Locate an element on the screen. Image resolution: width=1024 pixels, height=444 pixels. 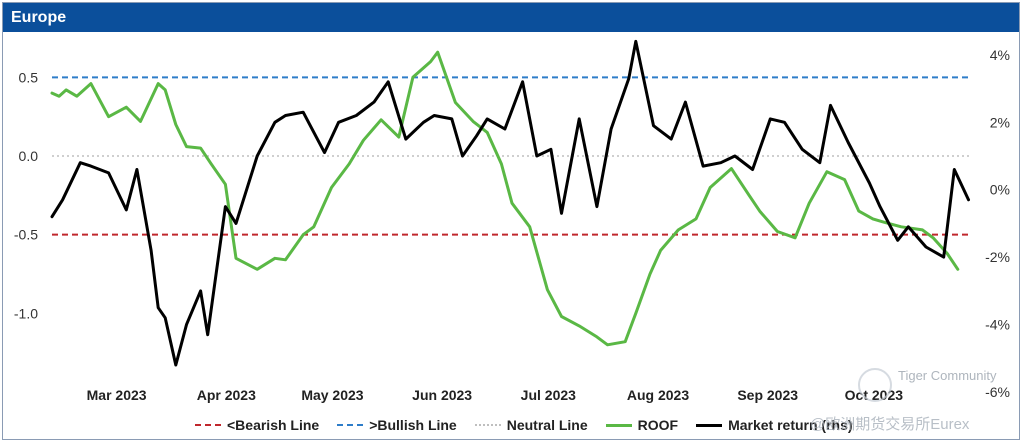
legend-item-roof: ROOF is located at coordinates (641, 425).